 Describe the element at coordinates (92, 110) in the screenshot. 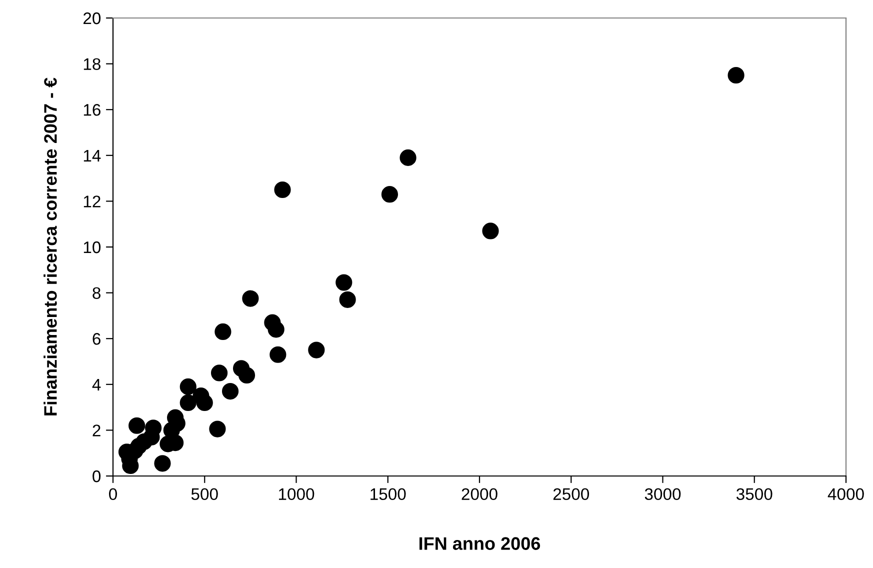

I see `y-tick-label: 16` at that location.